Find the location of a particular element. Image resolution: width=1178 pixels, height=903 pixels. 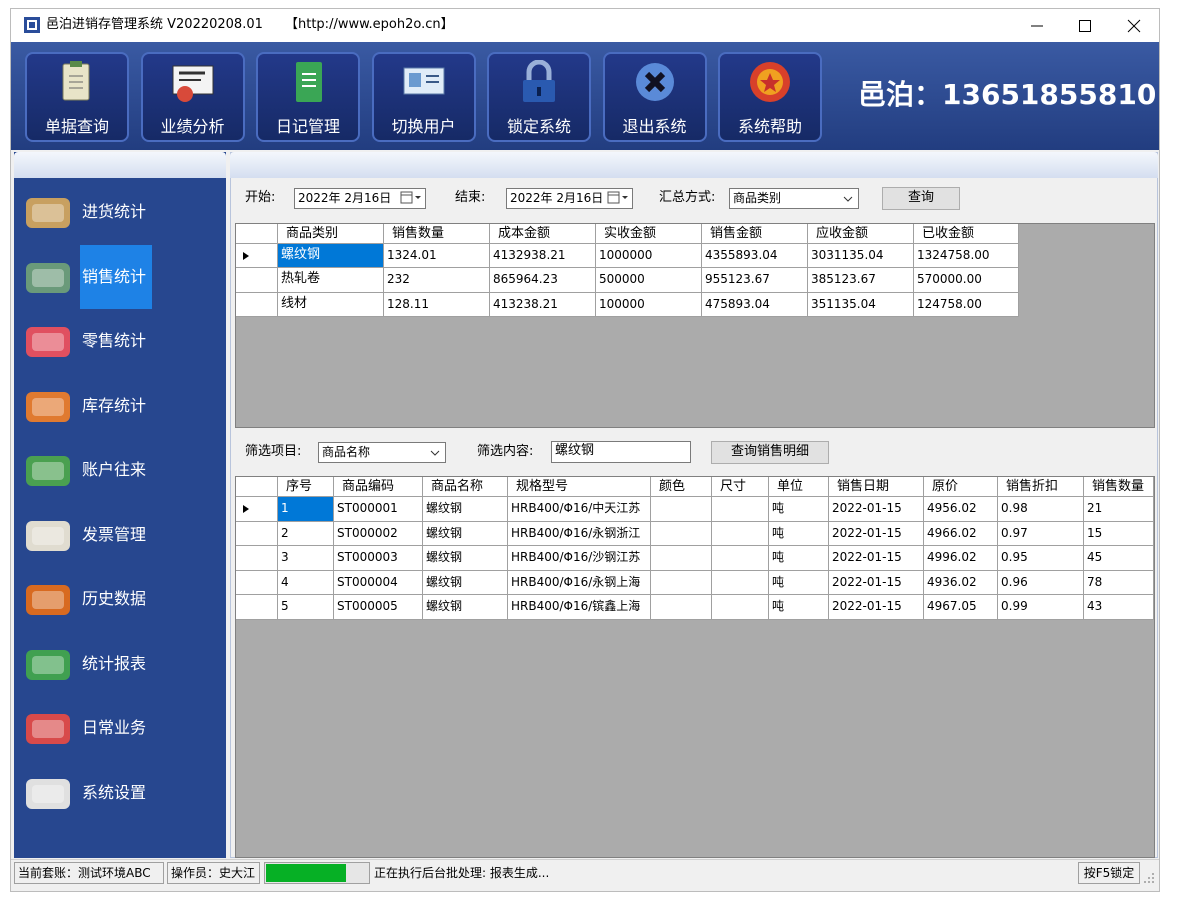

table-cell: 1000000 is located at coordinates (649, 256).